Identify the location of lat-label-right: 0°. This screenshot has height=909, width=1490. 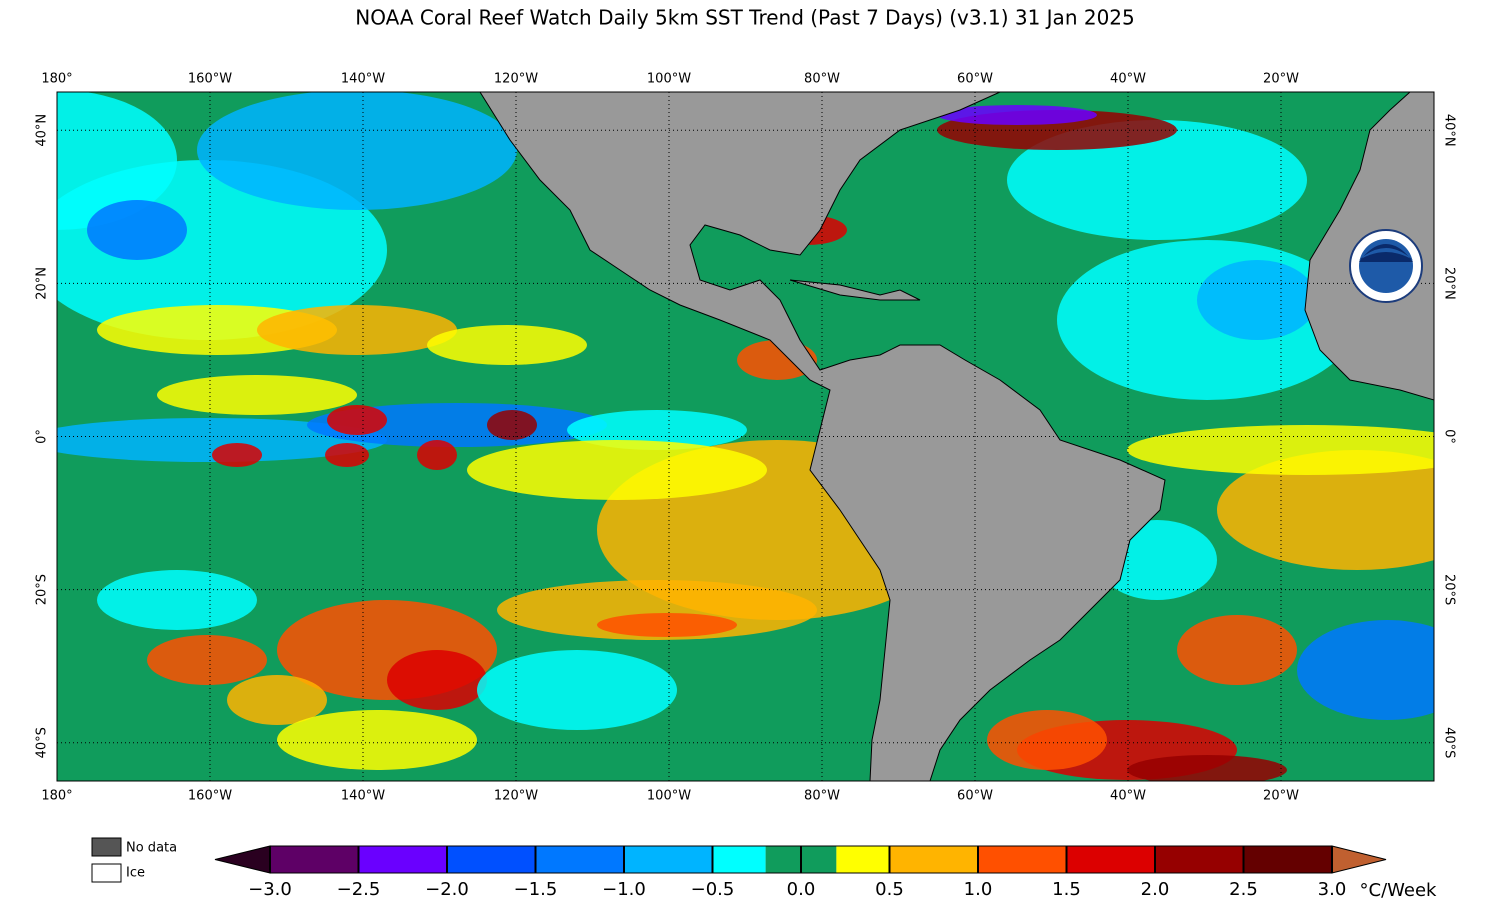
(1449, 436).